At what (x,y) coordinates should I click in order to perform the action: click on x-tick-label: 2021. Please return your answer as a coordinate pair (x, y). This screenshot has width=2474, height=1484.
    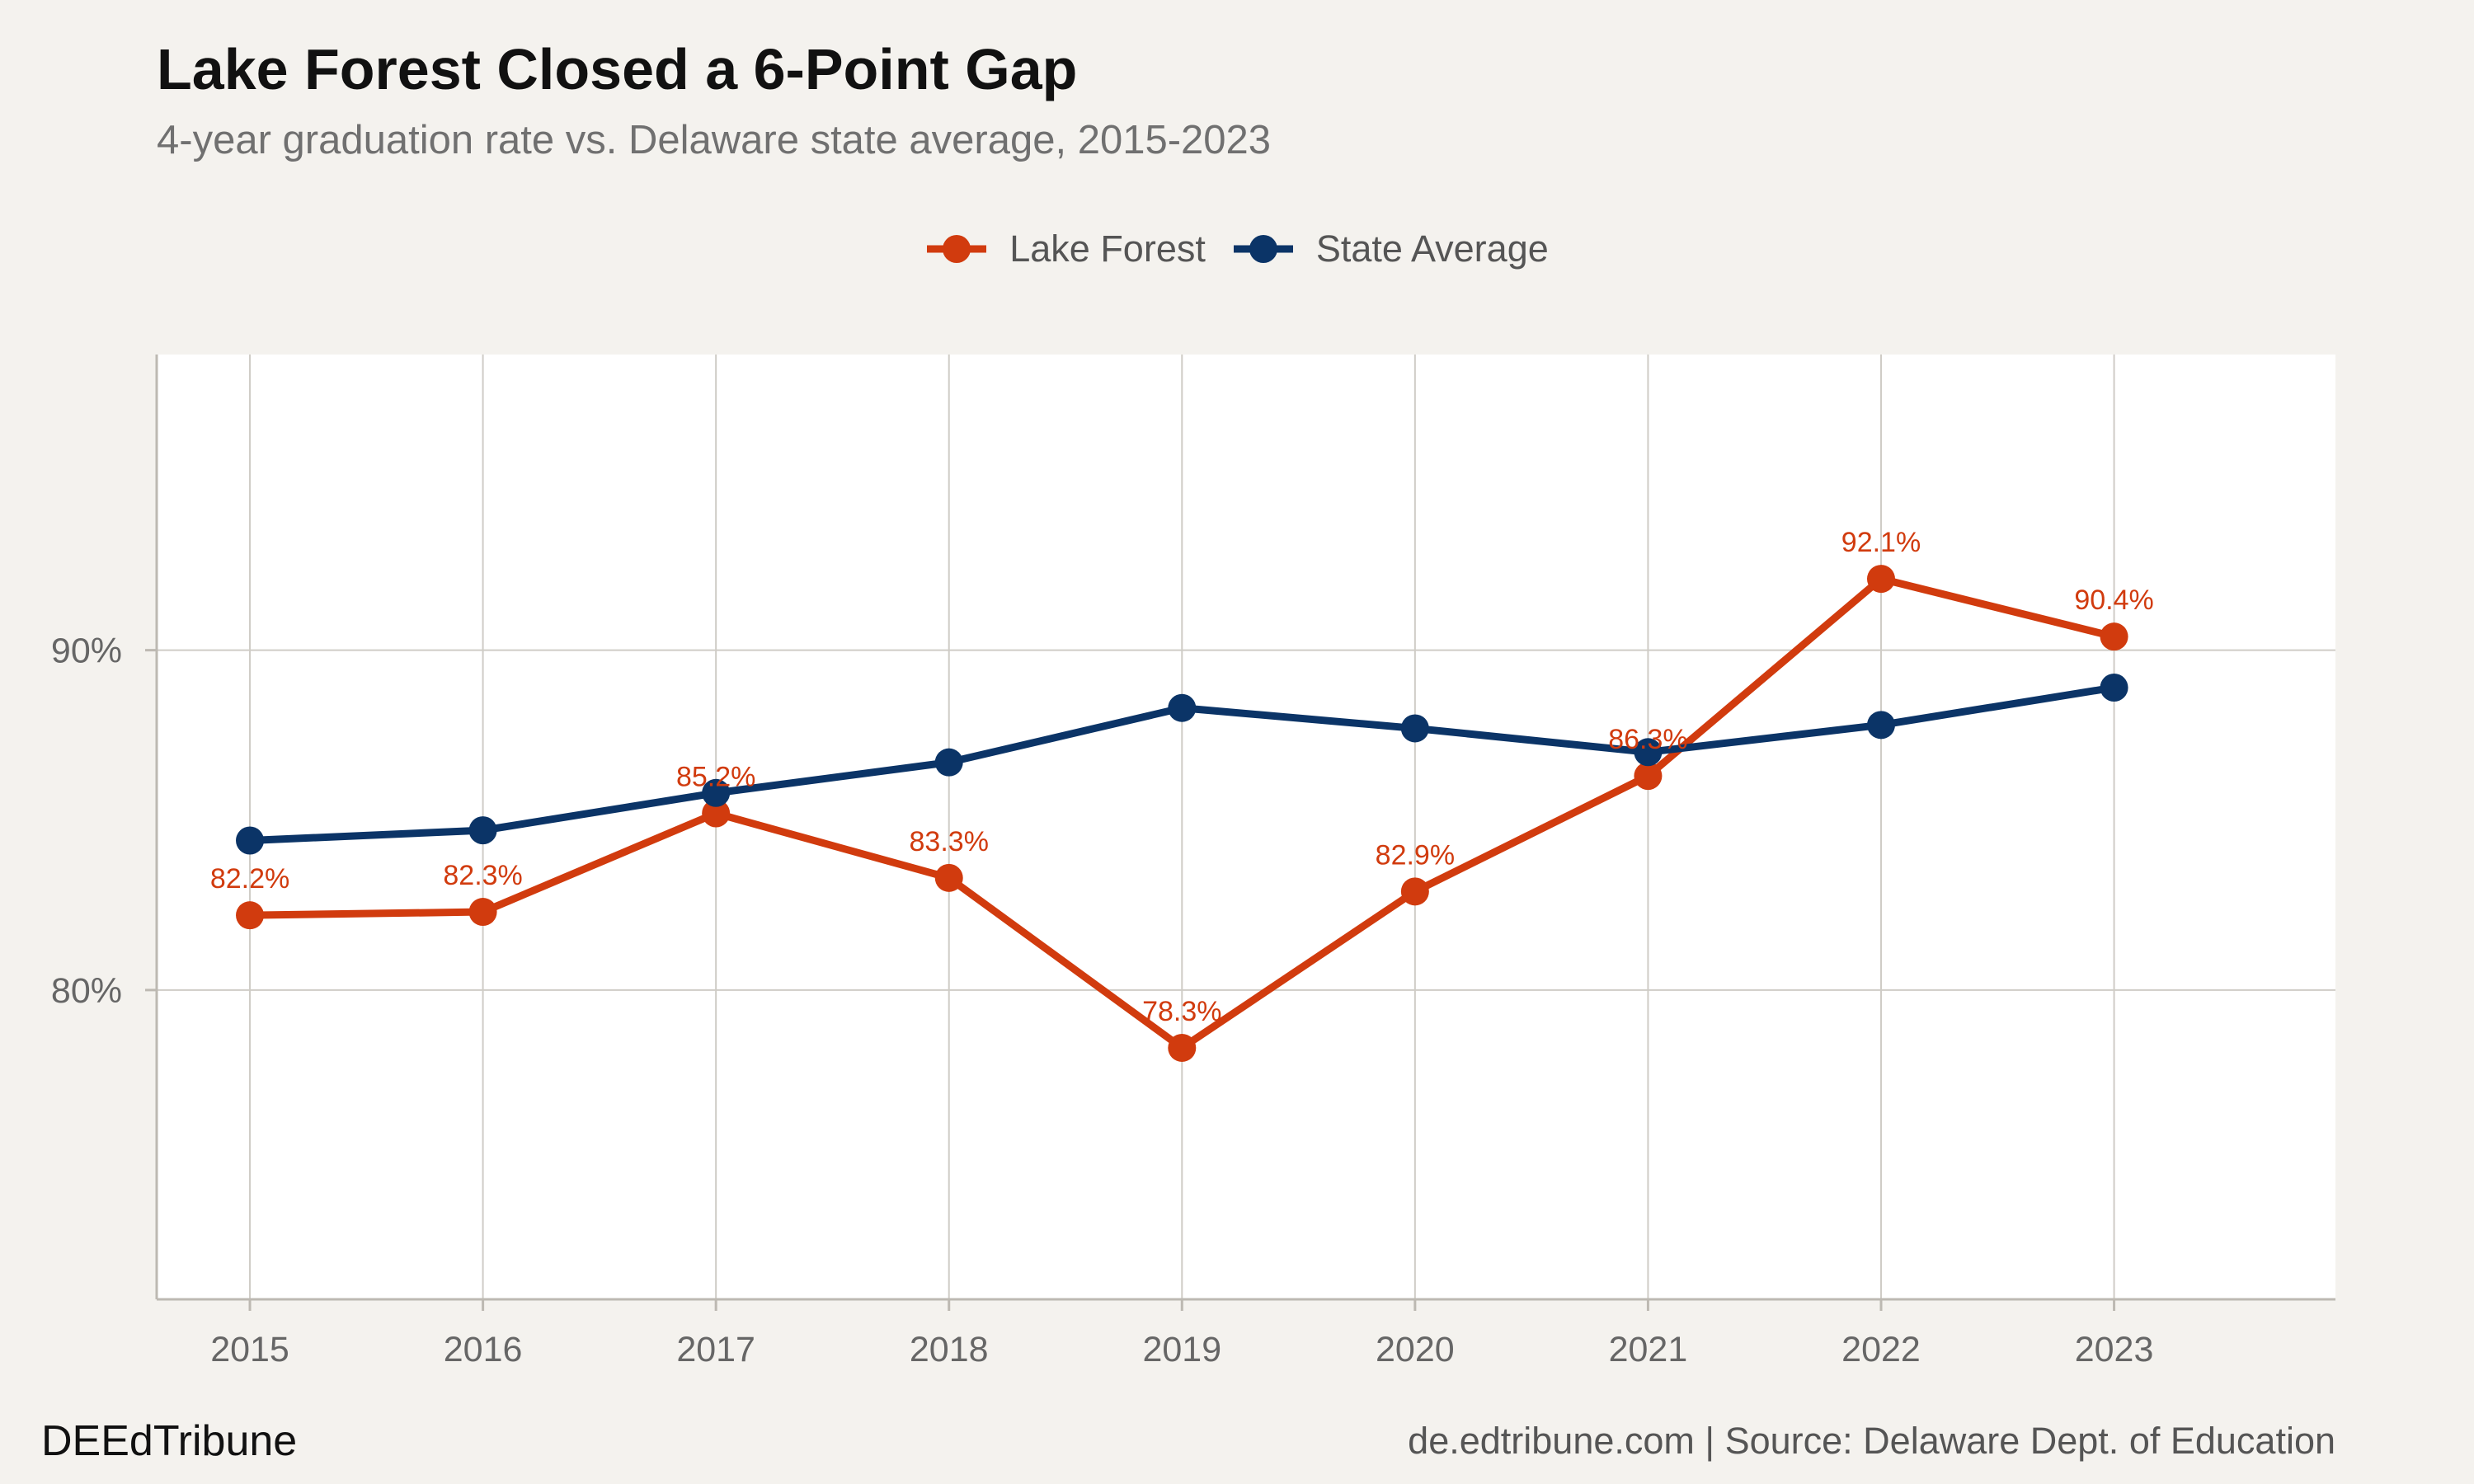
    Looking at the image, I should click on (1648, 1349).